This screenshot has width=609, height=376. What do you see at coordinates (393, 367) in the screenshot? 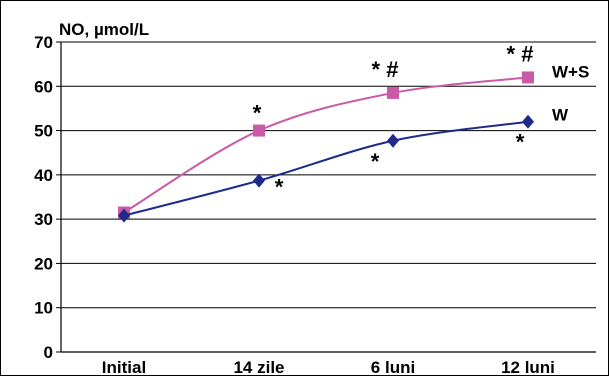
I see `x-tick-label: 6 luni` at bounding box center [393, 367].